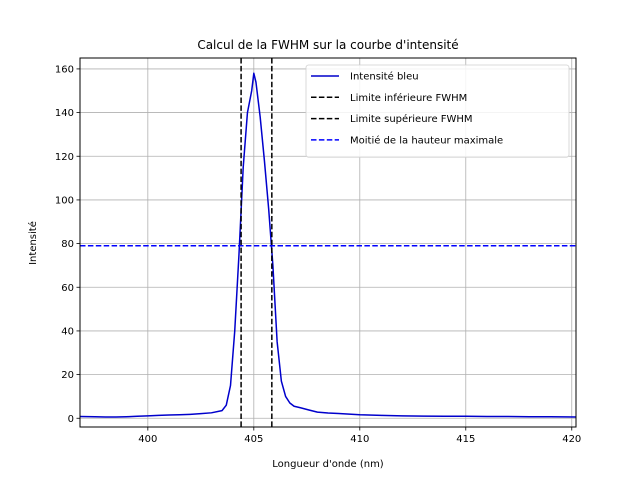 The width and height of the screenshot is (640, 480). I want to click on x-tick-label: 415, so click(465, 439).